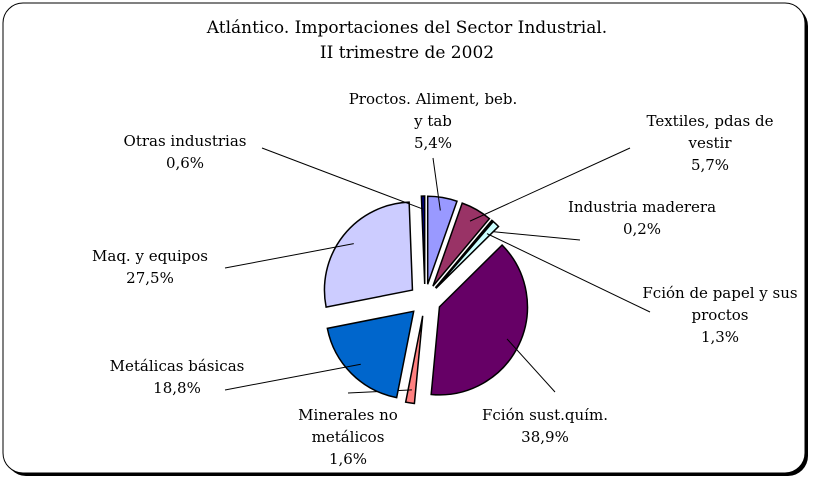  Describe the element at coordinates (433, 110) in the screenshot. I see `category-label: Proctos. Aliment, beb. y tab` at that location.